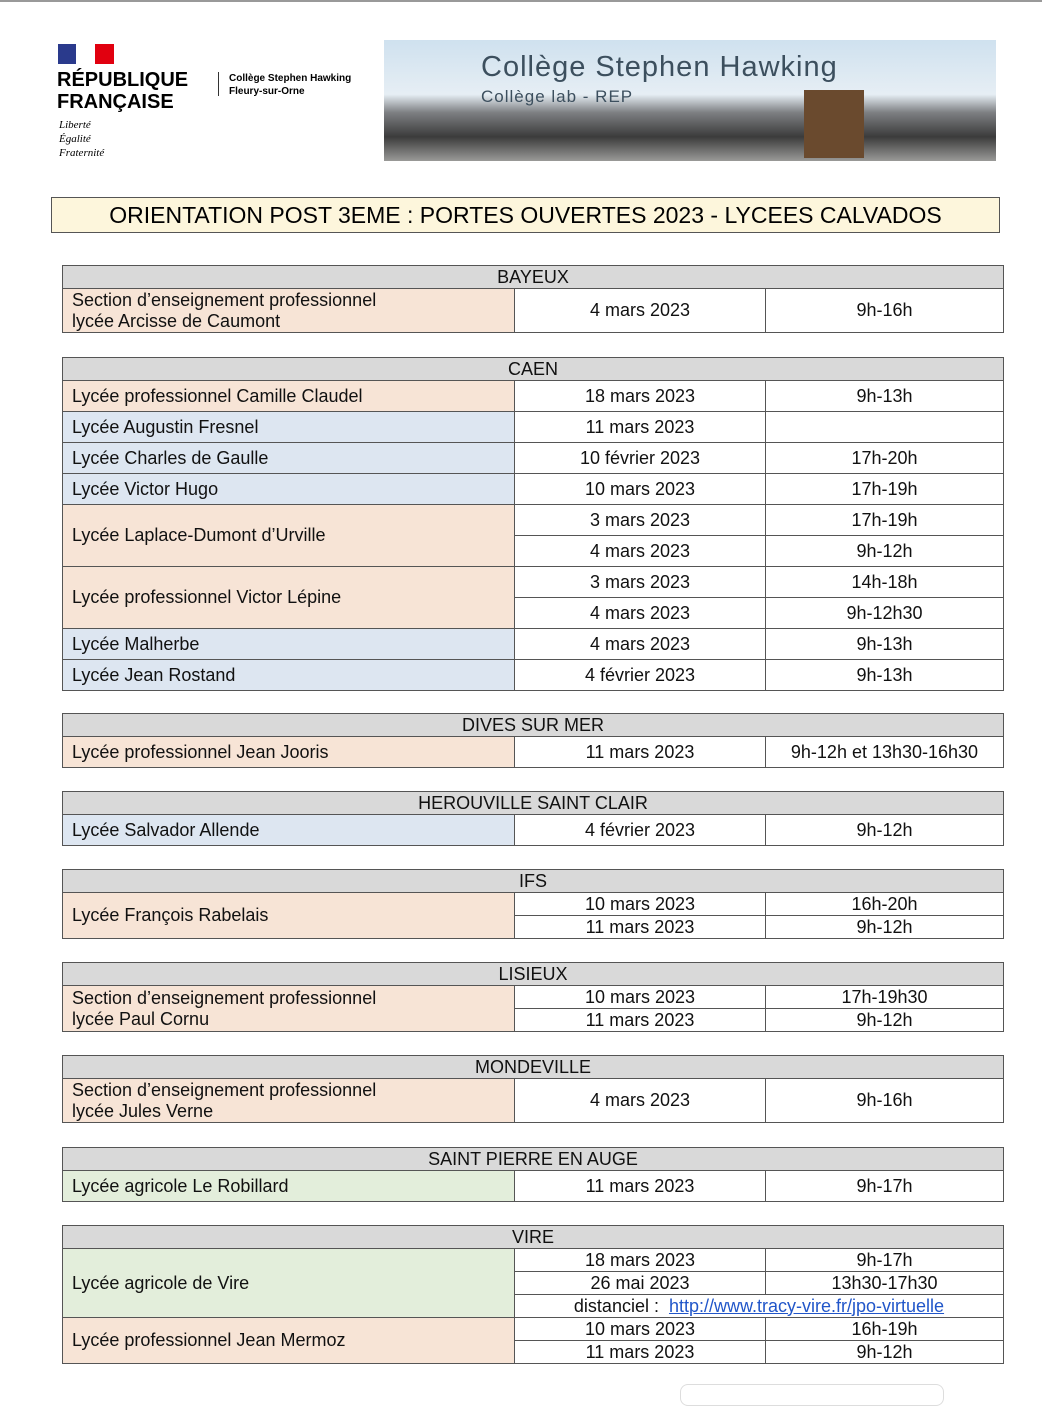  I want to click on school-name-line: Lycée Jean Rostand, so click(154, 674).